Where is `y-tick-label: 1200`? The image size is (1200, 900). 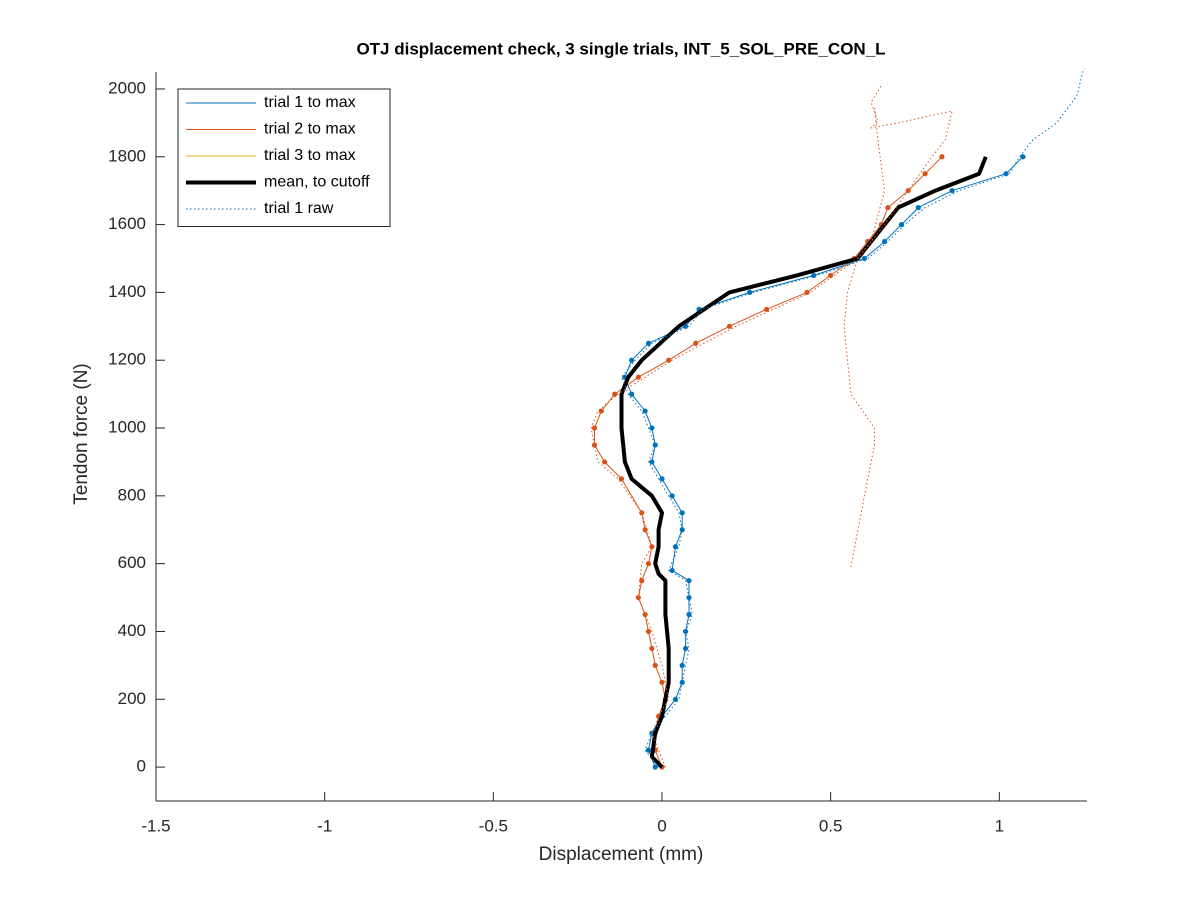 y-tick-label: 1200 is located at coordinates (127, 359).